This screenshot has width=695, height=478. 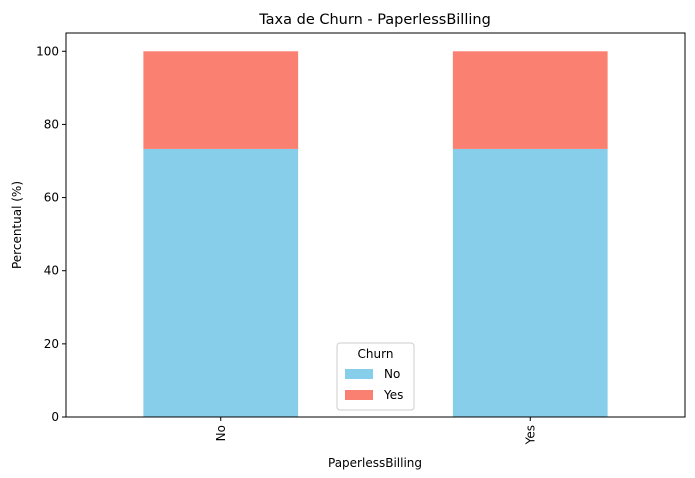 What do you see at coordinates (47, 51) in the screenshot?
I see `y-tick-label: 100` at bounding box center [47, 51].